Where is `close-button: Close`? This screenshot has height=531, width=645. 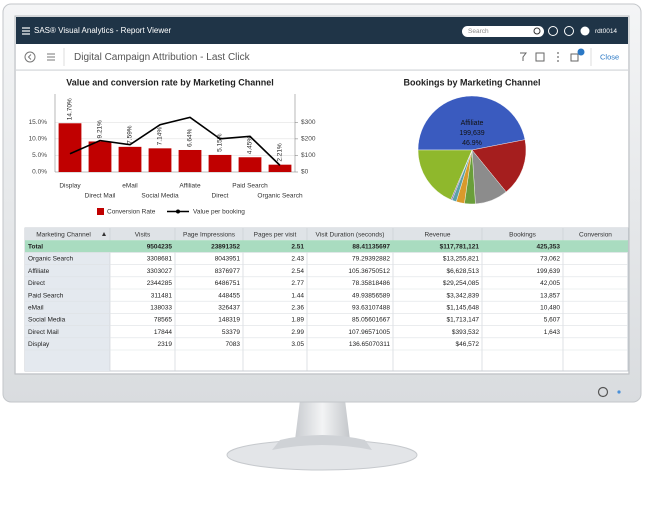 close-button: Close is located at coordinates (609, 56).